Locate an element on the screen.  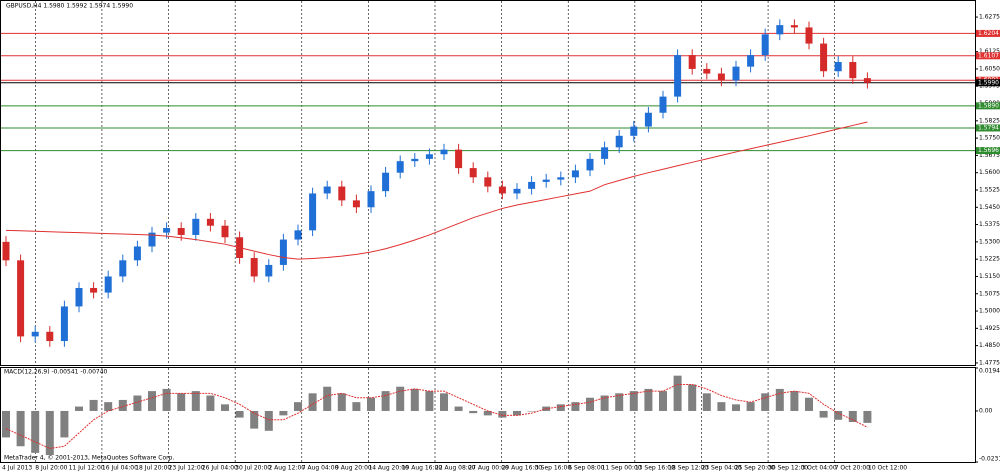
x-tick-label: 27 Aug 00:00 is located at coordinates (488, 468).